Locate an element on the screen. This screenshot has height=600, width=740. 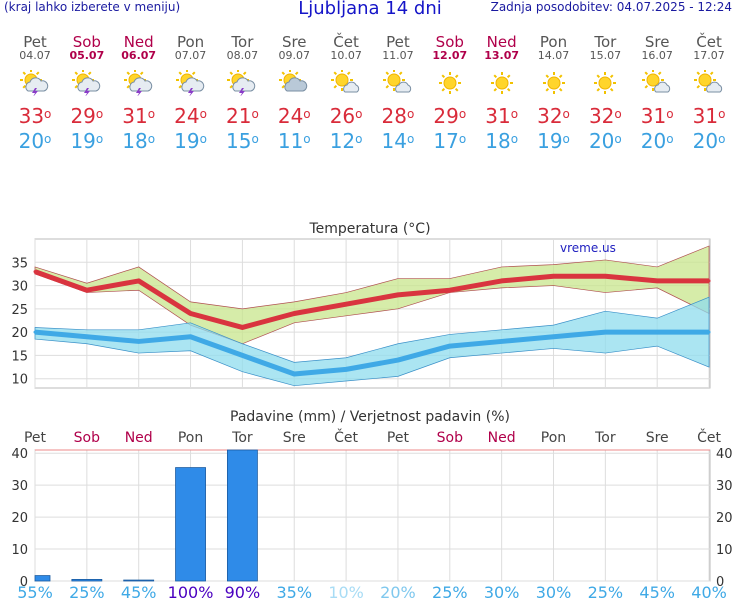
precip-y-tick-right: 40 is located at coordinates (724, 454).